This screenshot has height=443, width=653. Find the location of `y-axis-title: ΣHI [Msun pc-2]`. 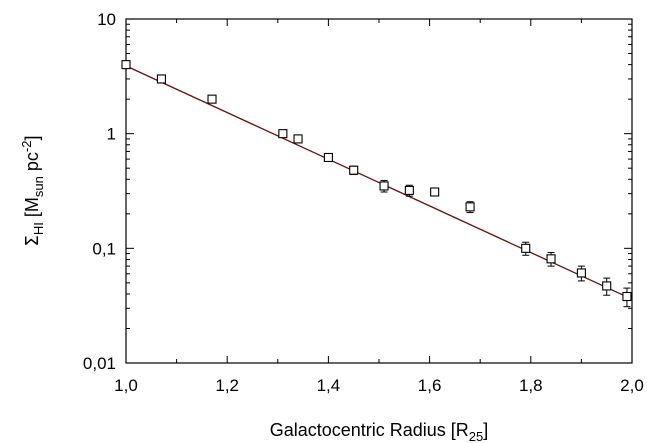

y-axis-title: ΣHI [Msun pc-2] is located at coordinates (32, 191).